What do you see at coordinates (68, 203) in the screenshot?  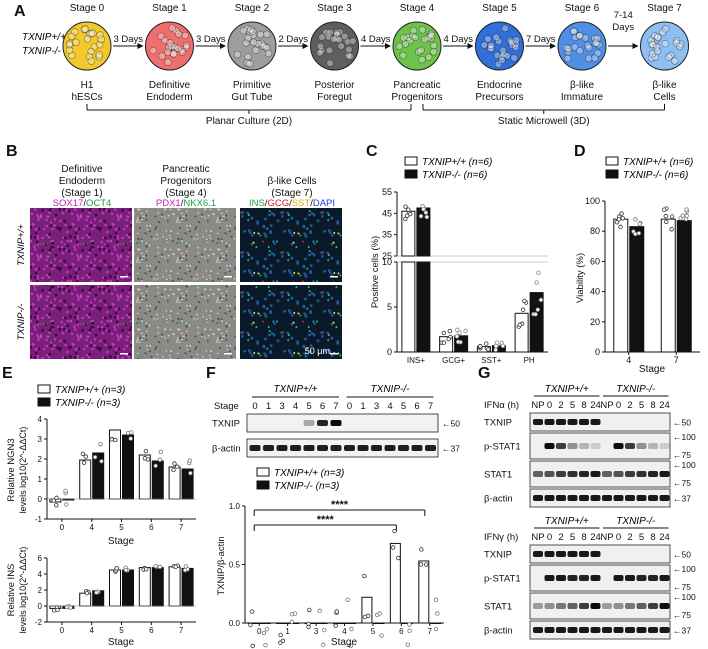 I see `marker-name: SOX17` at bounding box center [68, 203].